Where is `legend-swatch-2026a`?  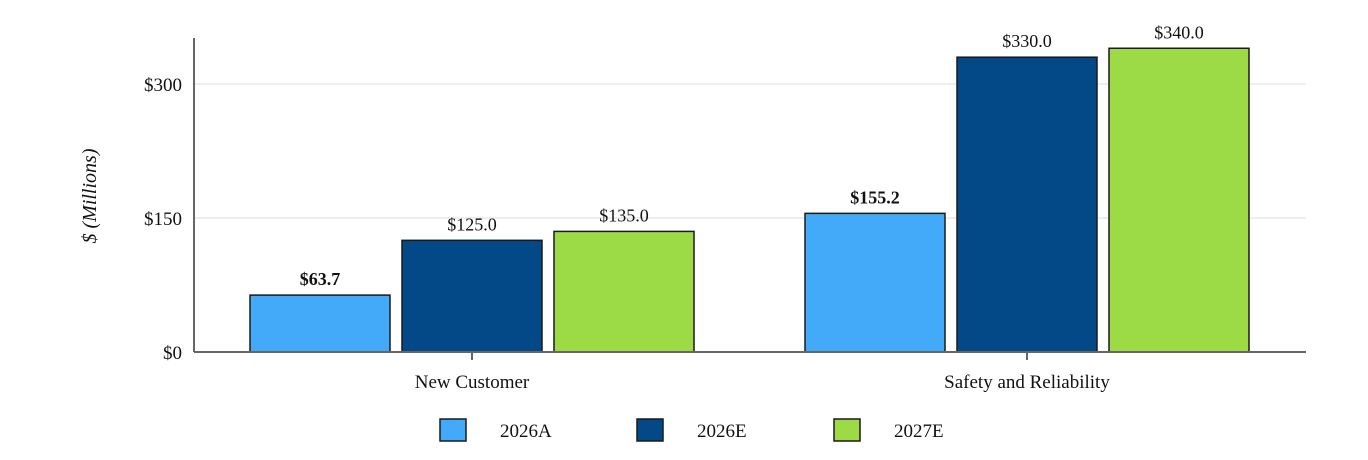
legend-swatch-2026a is located at coordinates (453, 430).